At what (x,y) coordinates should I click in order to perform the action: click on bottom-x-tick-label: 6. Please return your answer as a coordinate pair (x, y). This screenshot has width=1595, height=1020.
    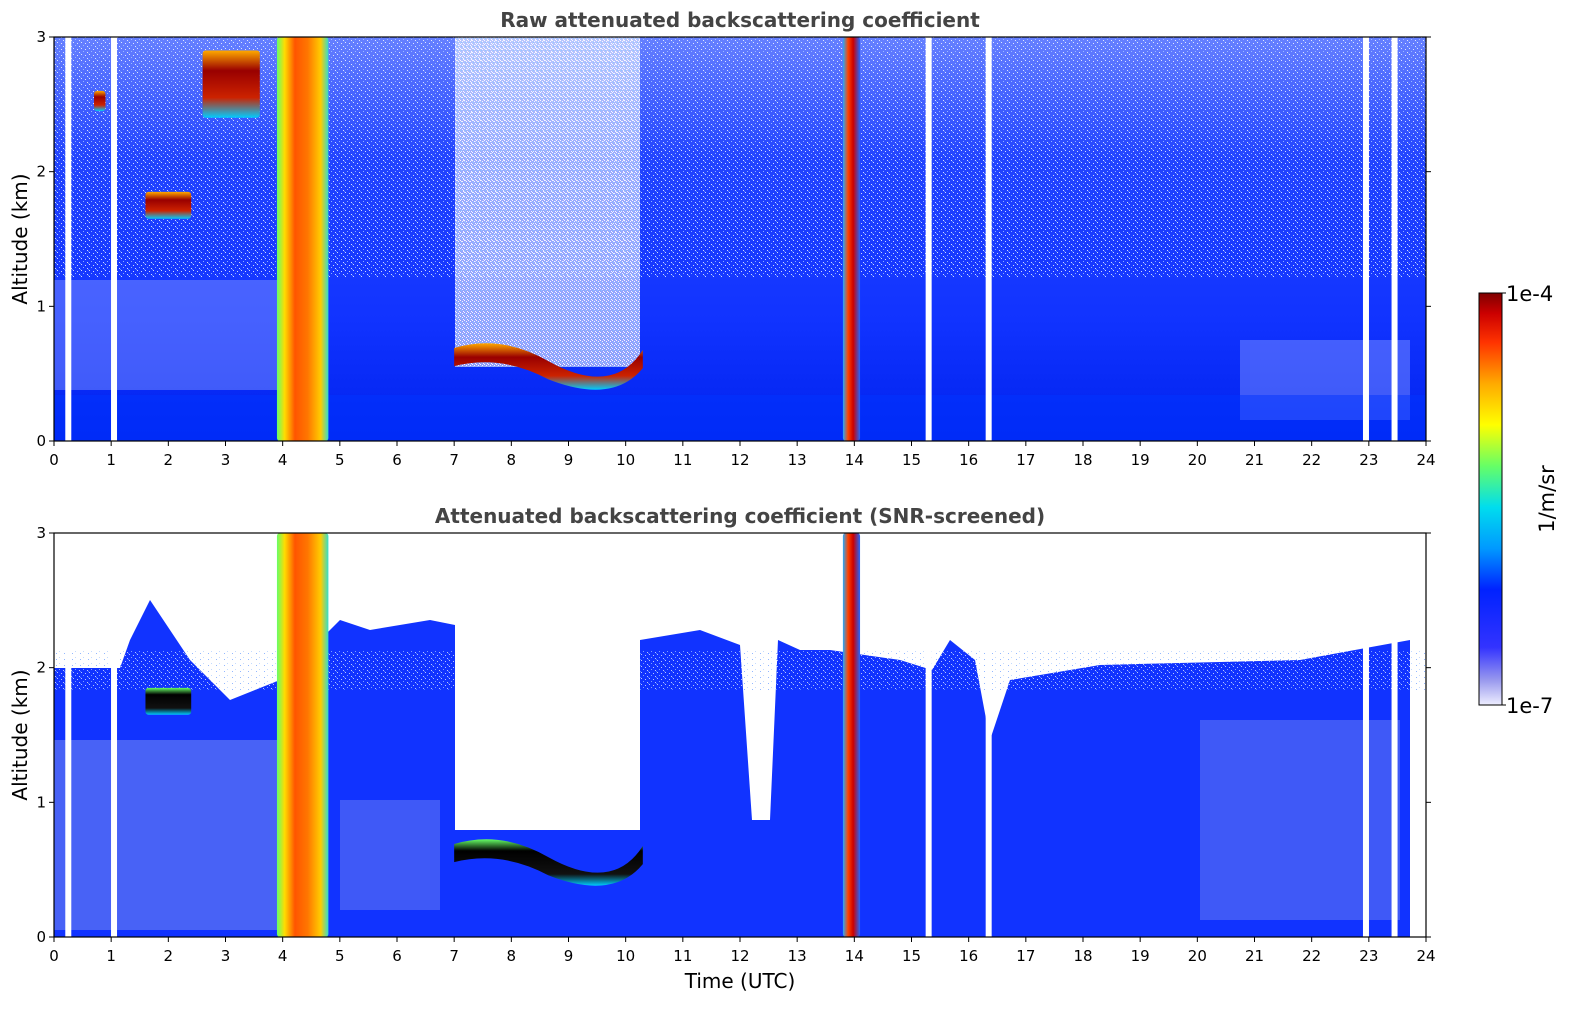
    Looking at the image, I should click on (397, 956).